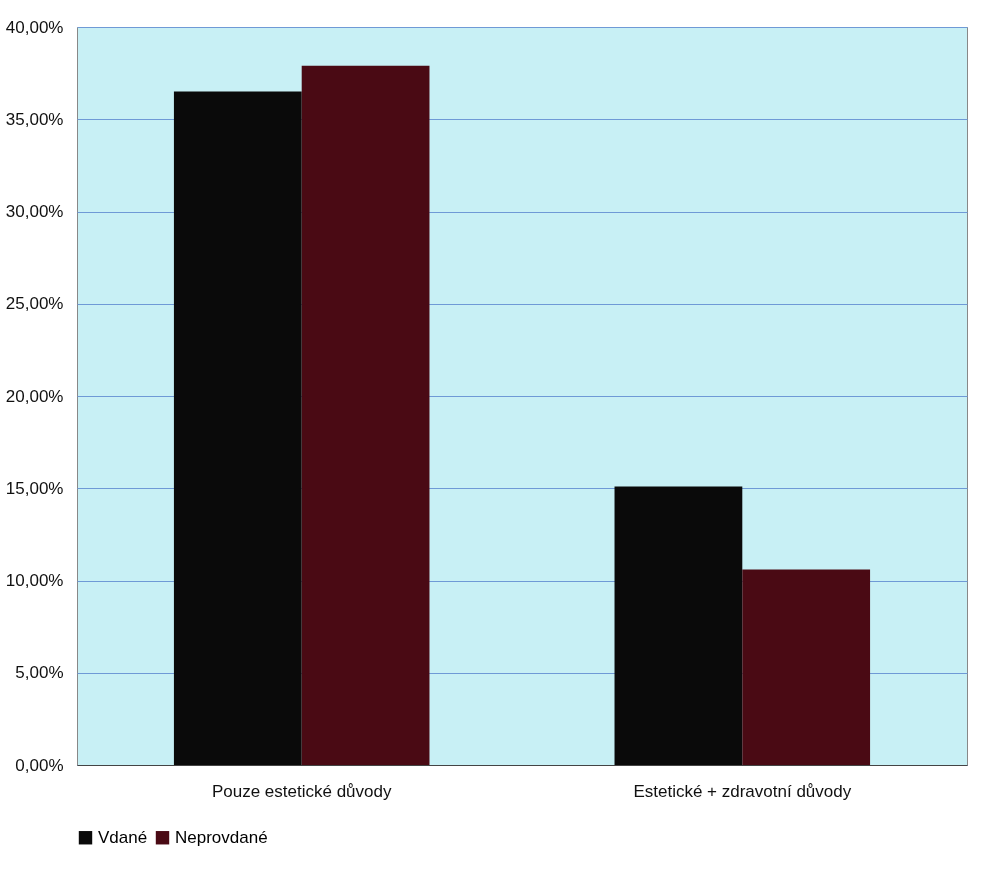 This screenshot has width=1002, height=870. I want to click on legend-label: Neprovdané, so click(221, 837).